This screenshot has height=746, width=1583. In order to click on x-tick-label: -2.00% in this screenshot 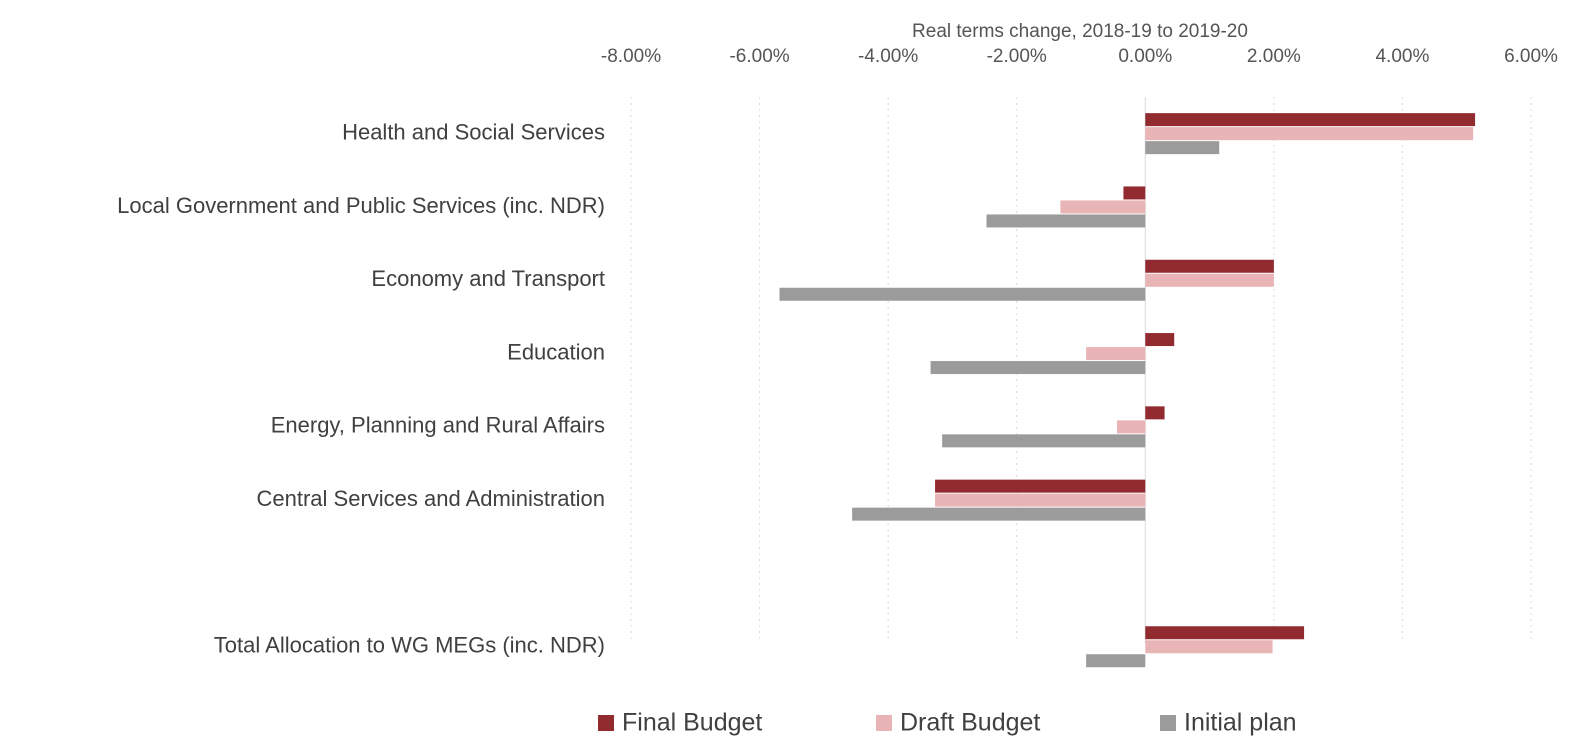, I will do `click(1017, 56)`.